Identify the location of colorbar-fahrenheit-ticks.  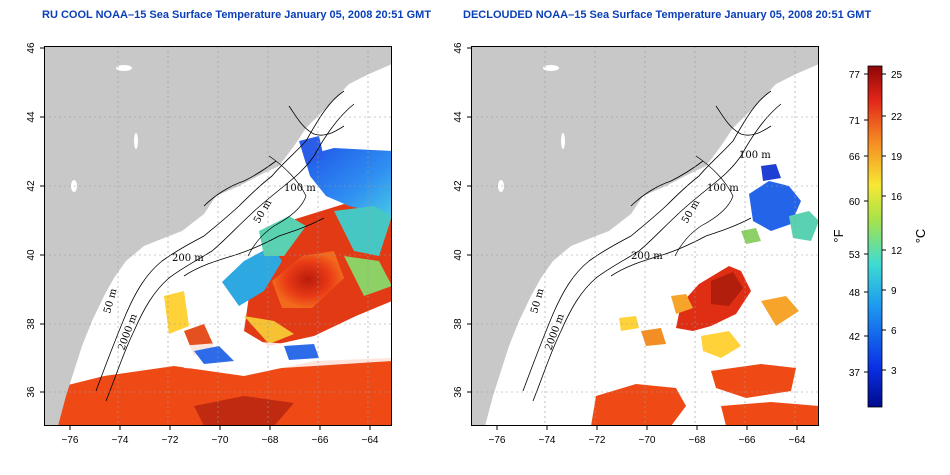
(866, 223).